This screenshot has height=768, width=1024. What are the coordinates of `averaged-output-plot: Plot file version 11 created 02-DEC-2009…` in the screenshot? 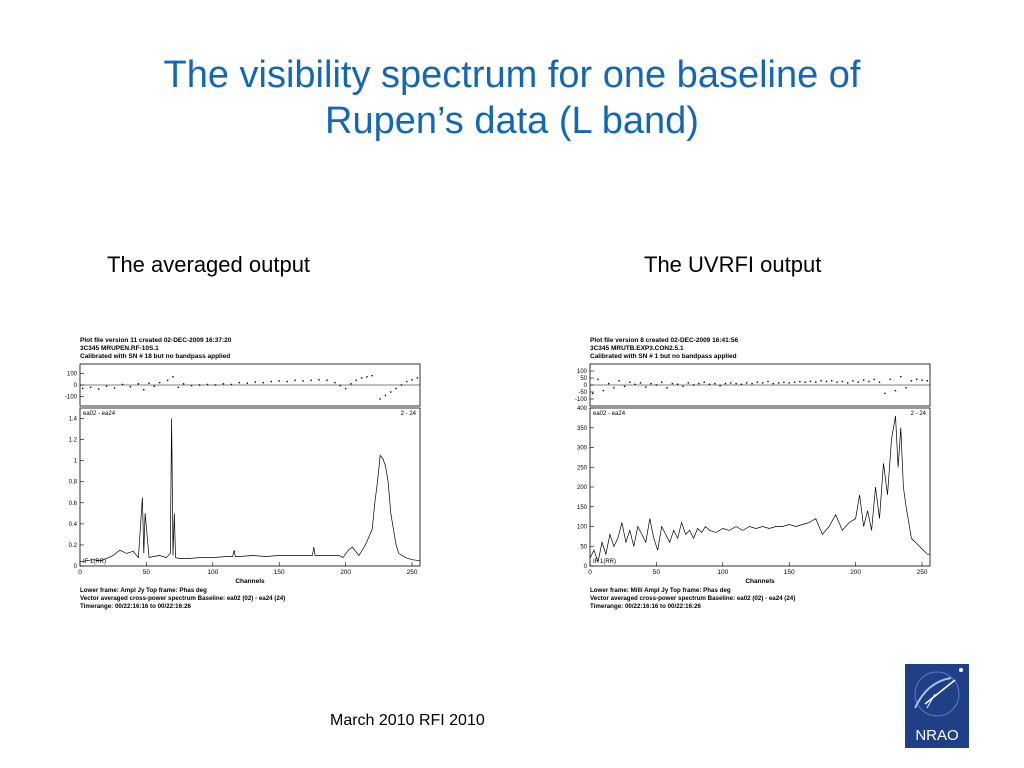 It's located at (243, 473).